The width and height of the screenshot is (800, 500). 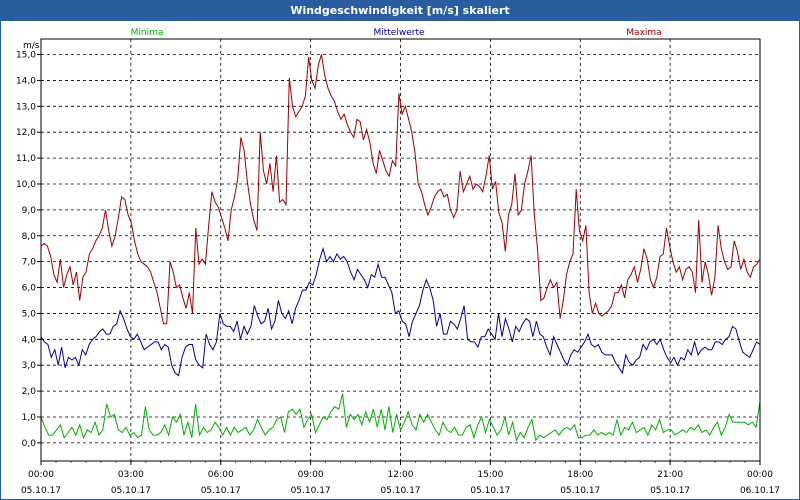 What do you see at coordinates (401, 475) in the screenshot?
I see `x-tick-time: 12:00` at bounding box center [401, 475].